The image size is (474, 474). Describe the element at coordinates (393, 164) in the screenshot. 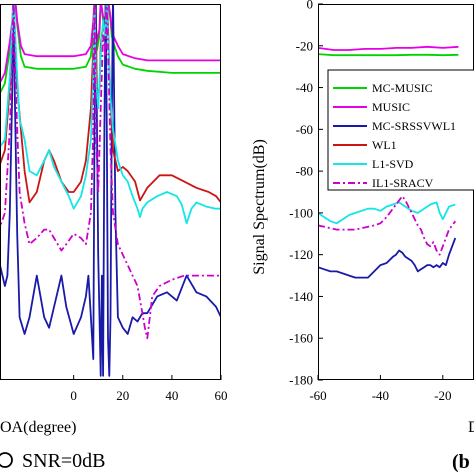

I see `legend-label-l1-svd: L1-SVD` at that location.